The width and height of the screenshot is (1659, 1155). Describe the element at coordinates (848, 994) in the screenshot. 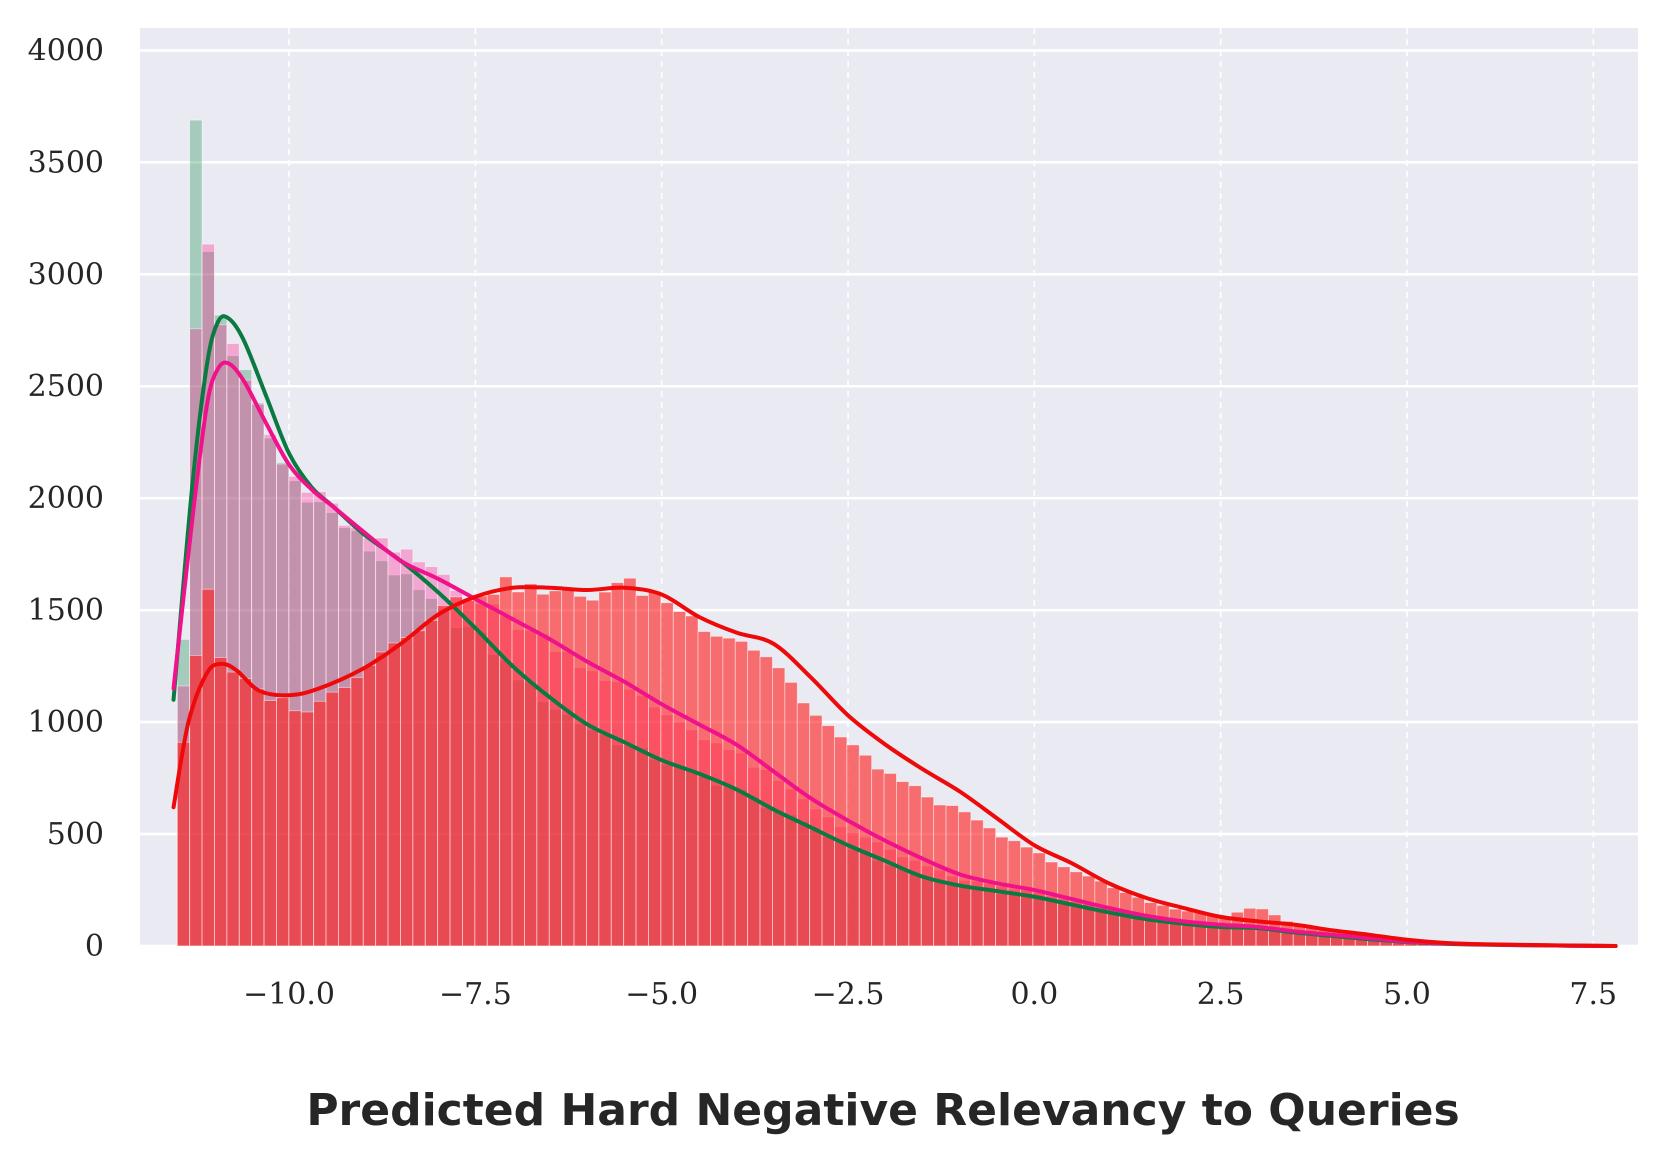

I see `x-tick-label: −2.5` at that location.